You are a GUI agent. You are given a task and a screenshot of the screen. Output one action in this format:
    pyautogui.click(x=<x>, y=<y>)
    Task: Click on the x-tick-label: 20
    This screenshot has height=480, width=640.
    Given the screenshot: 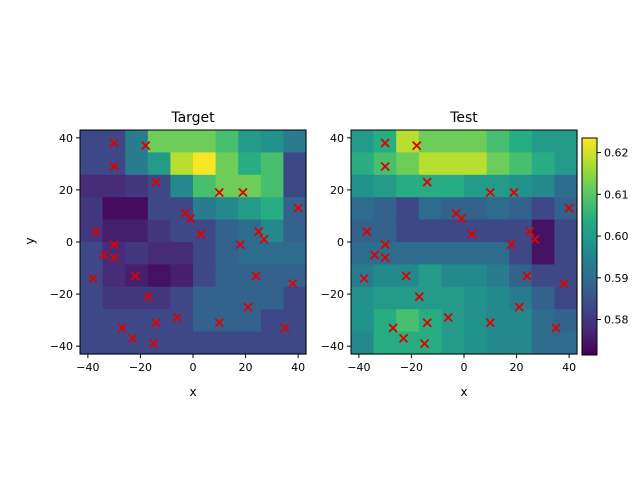 What is the action you would take?
    pyautogui.click(x=517, y=367)
    